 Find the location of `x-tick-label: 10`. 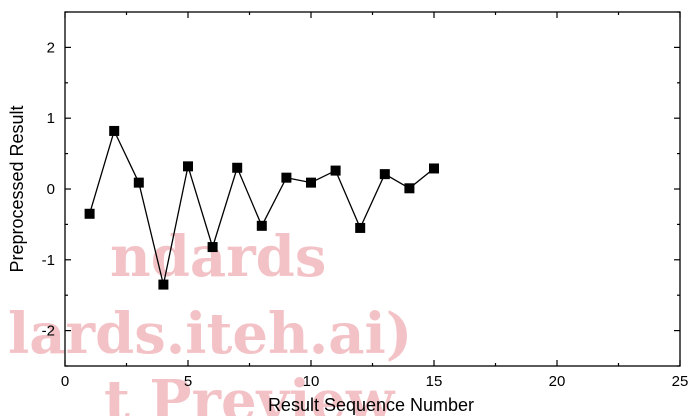

x-tick-label: 10 is located at coordinates (311, 381).